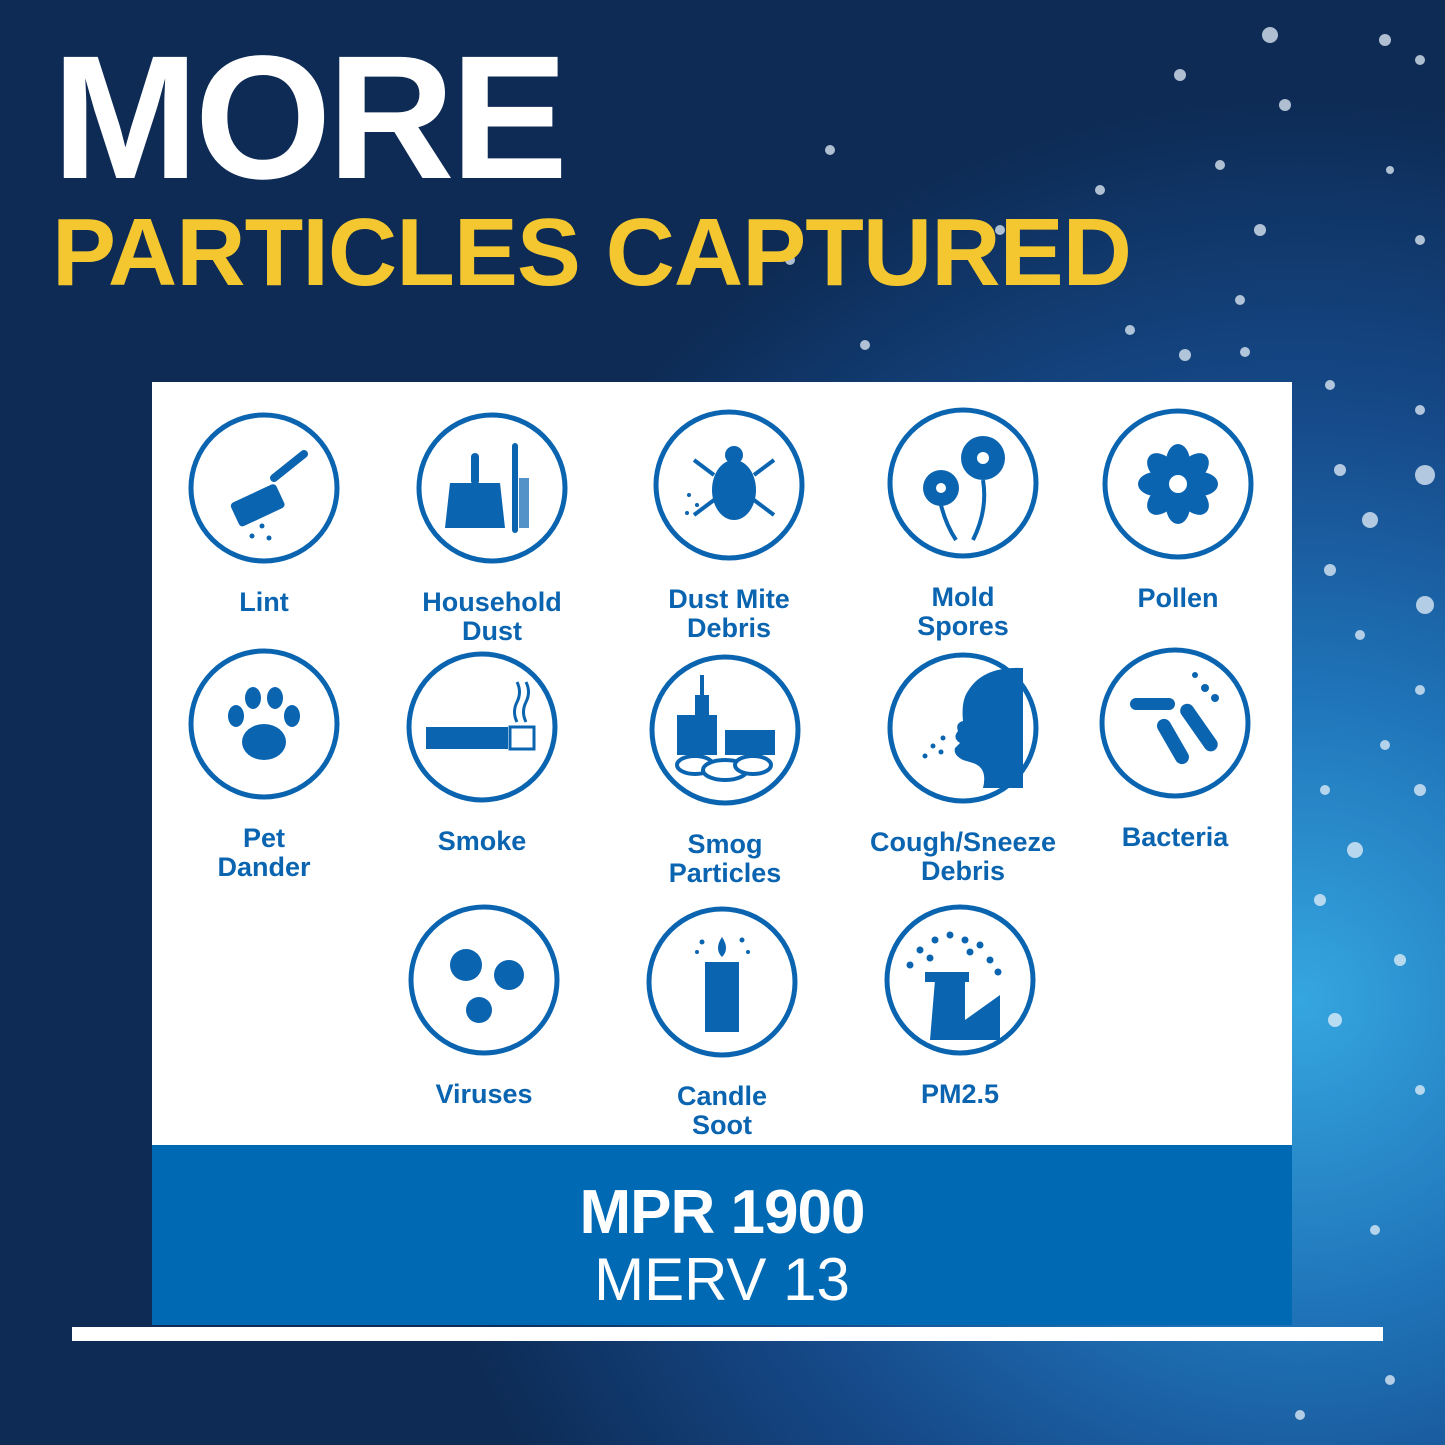 The height and width of the screenshot is (1445, 1445). What do you see at coordinates (963, 856) in the screenshot?
I see `particle-label: Cough/Sneeze Debris` at bounding box center [963, 856].